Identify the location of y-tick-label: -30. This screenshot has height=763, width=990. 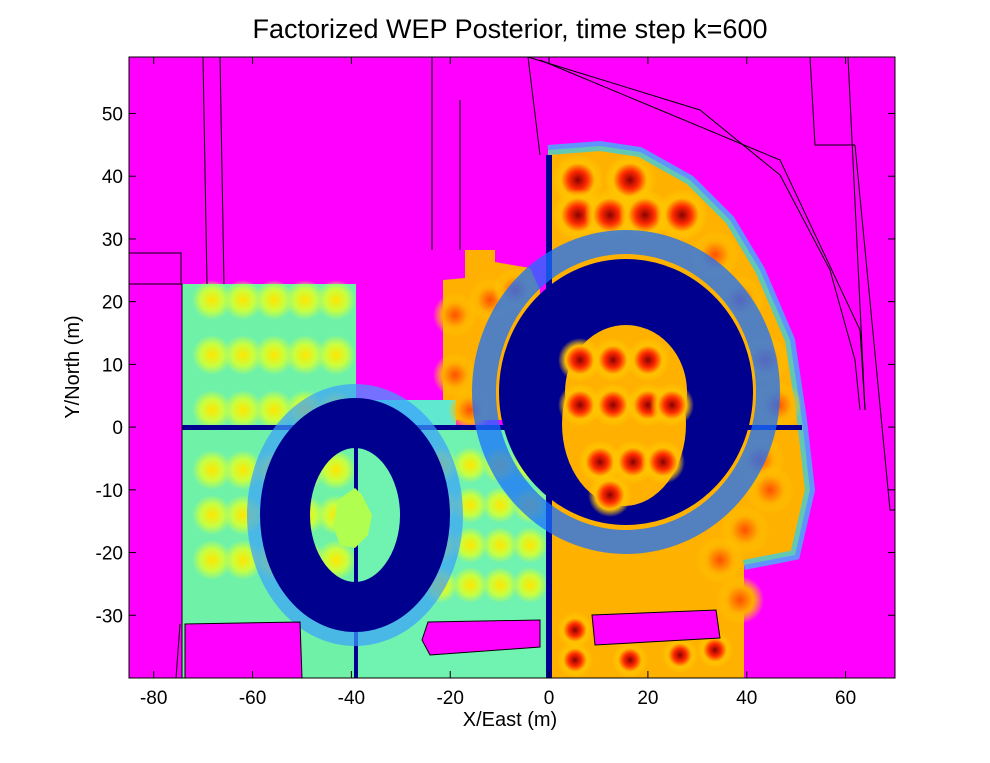
(109, 616).